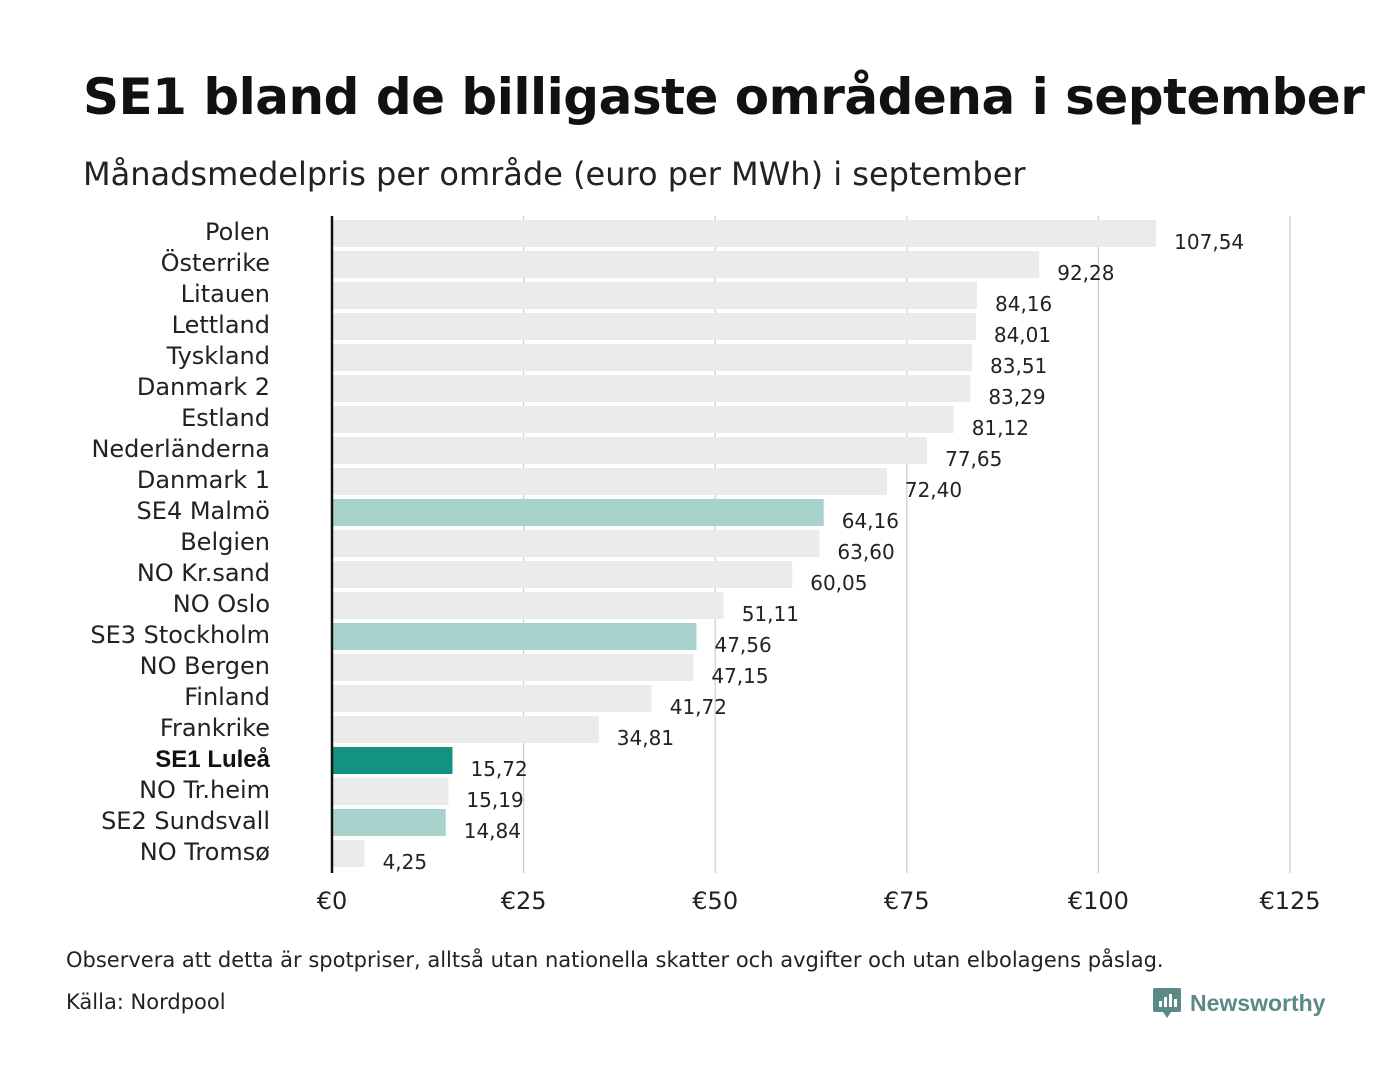 The height and width of the screenshot is (1080, 1400). What do you see at coordinates (1258, 1002) in the screenshot?
I see `brand-name: Newsworthy` at bounding box center [1258, 1002].